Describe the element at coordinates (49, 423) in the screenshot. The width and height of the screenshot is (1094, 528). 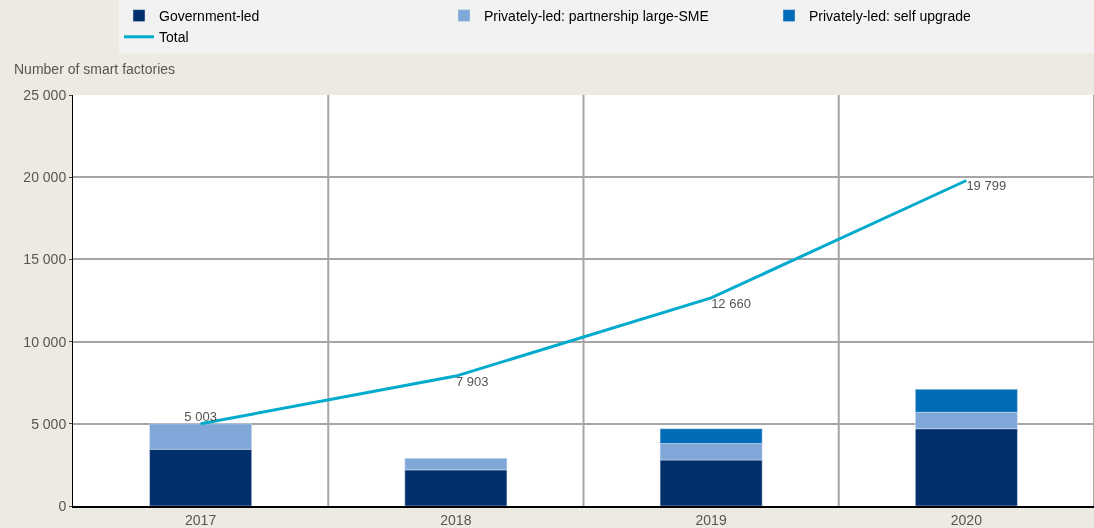
I see `y-tick-label: 5 000` at that location.